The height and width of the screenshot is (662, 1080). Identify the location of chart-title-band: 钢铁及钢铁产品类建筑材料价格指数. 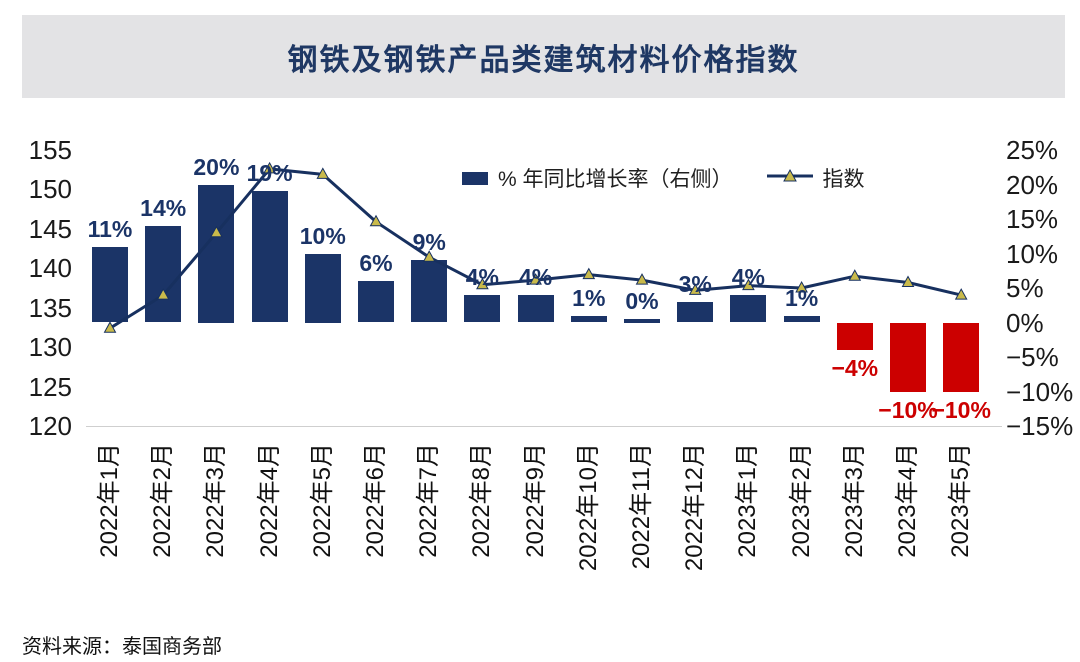
(543, 56).